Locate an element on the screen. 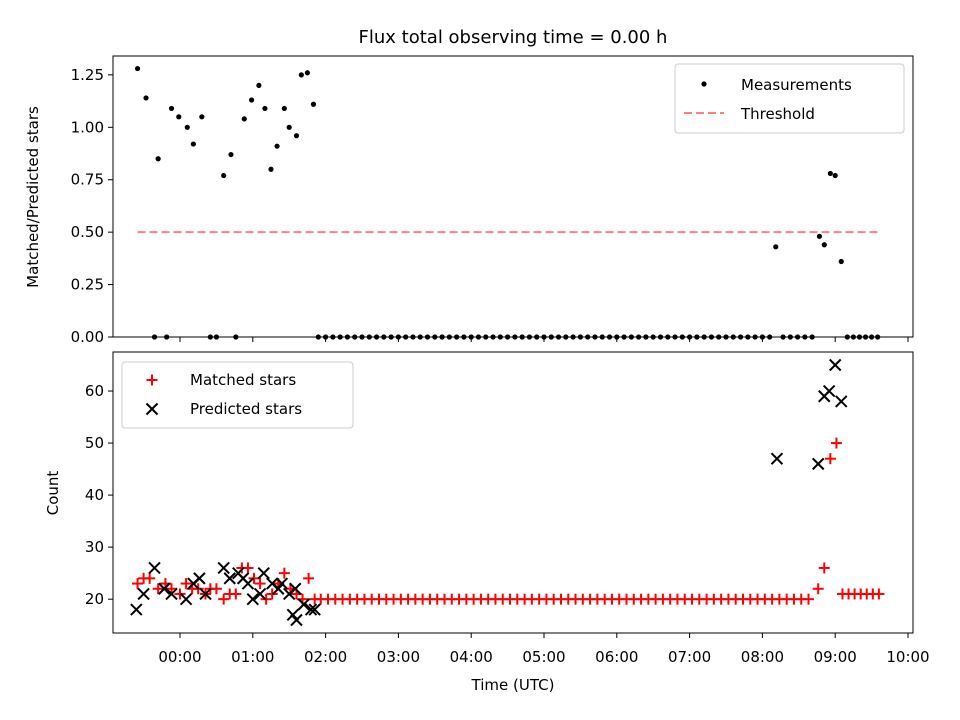 The height and width of the screenshot is (720, 960). bottom-legend: Matched stars Predicted stars is located at coordinates (237, 395).